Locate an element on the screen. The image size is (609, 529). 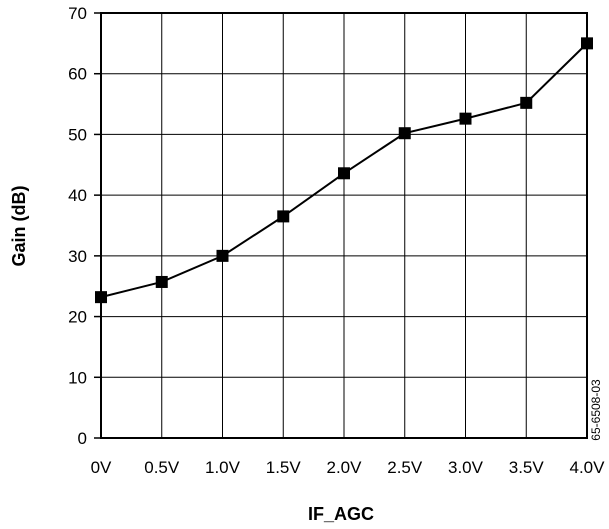
x-tick-label: 2.0V is located at coordinates (345, 467).